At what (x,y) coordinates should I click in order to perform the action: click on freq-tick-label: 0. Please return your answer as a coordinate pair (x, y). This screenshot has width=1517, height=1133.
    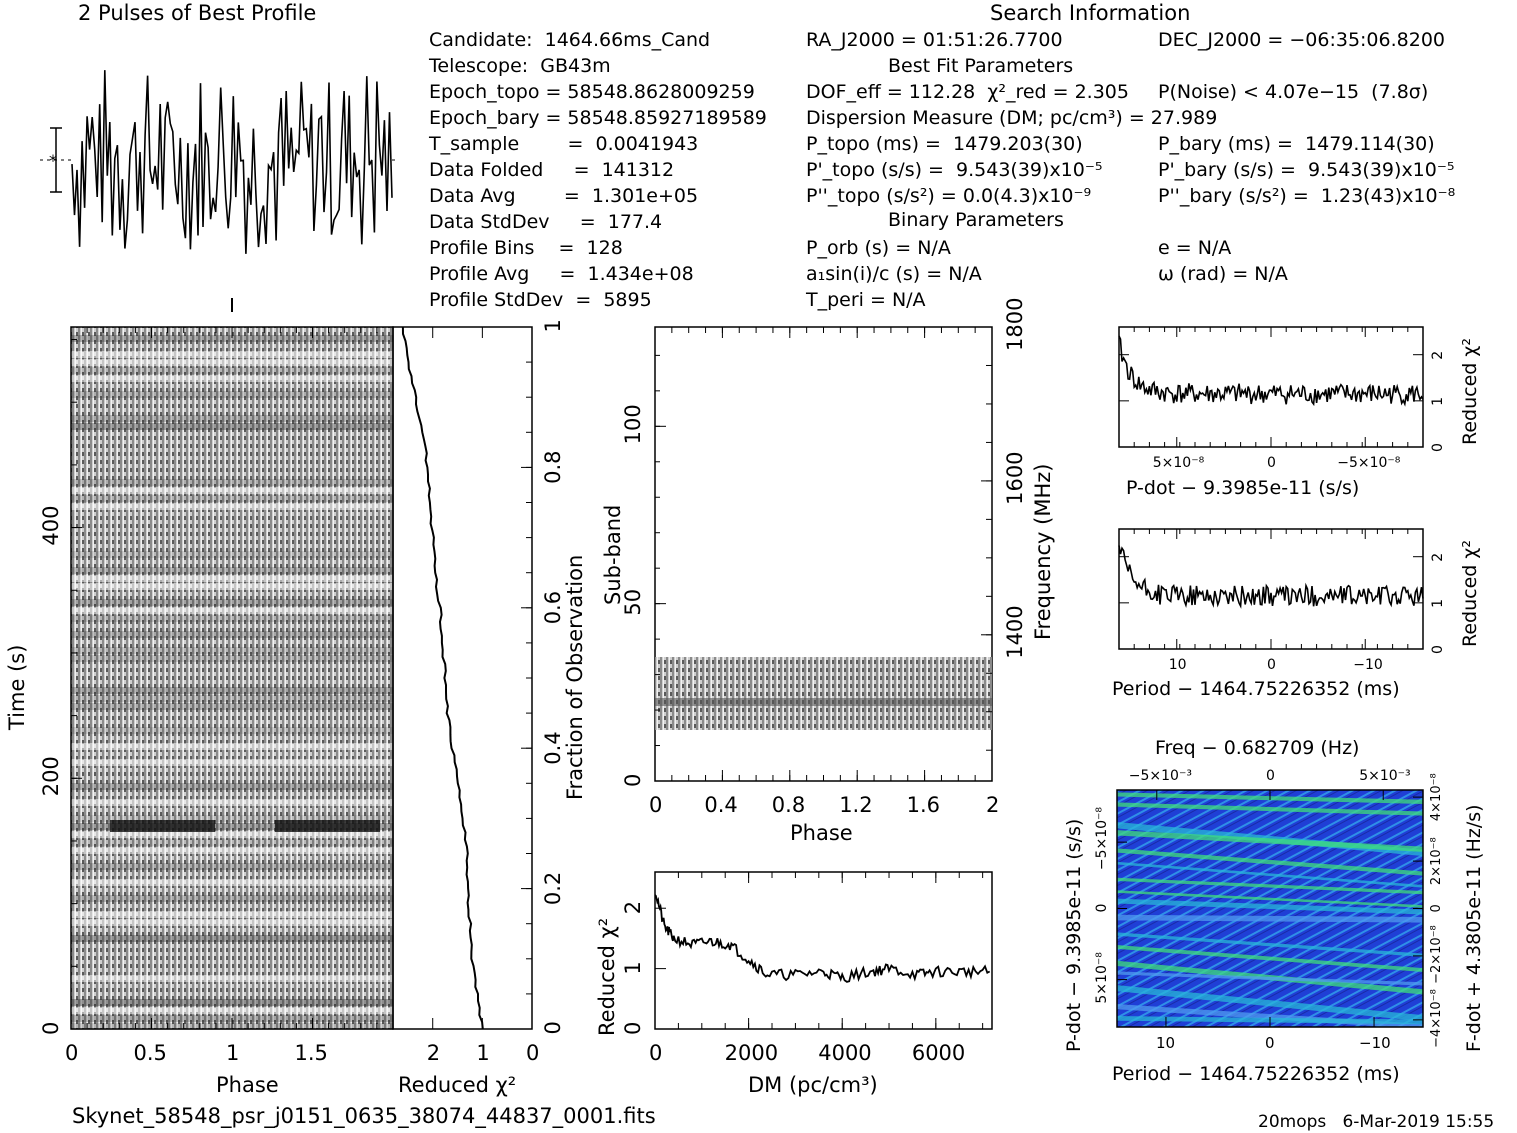
    Looking at the image, I should click on (1270, 776).